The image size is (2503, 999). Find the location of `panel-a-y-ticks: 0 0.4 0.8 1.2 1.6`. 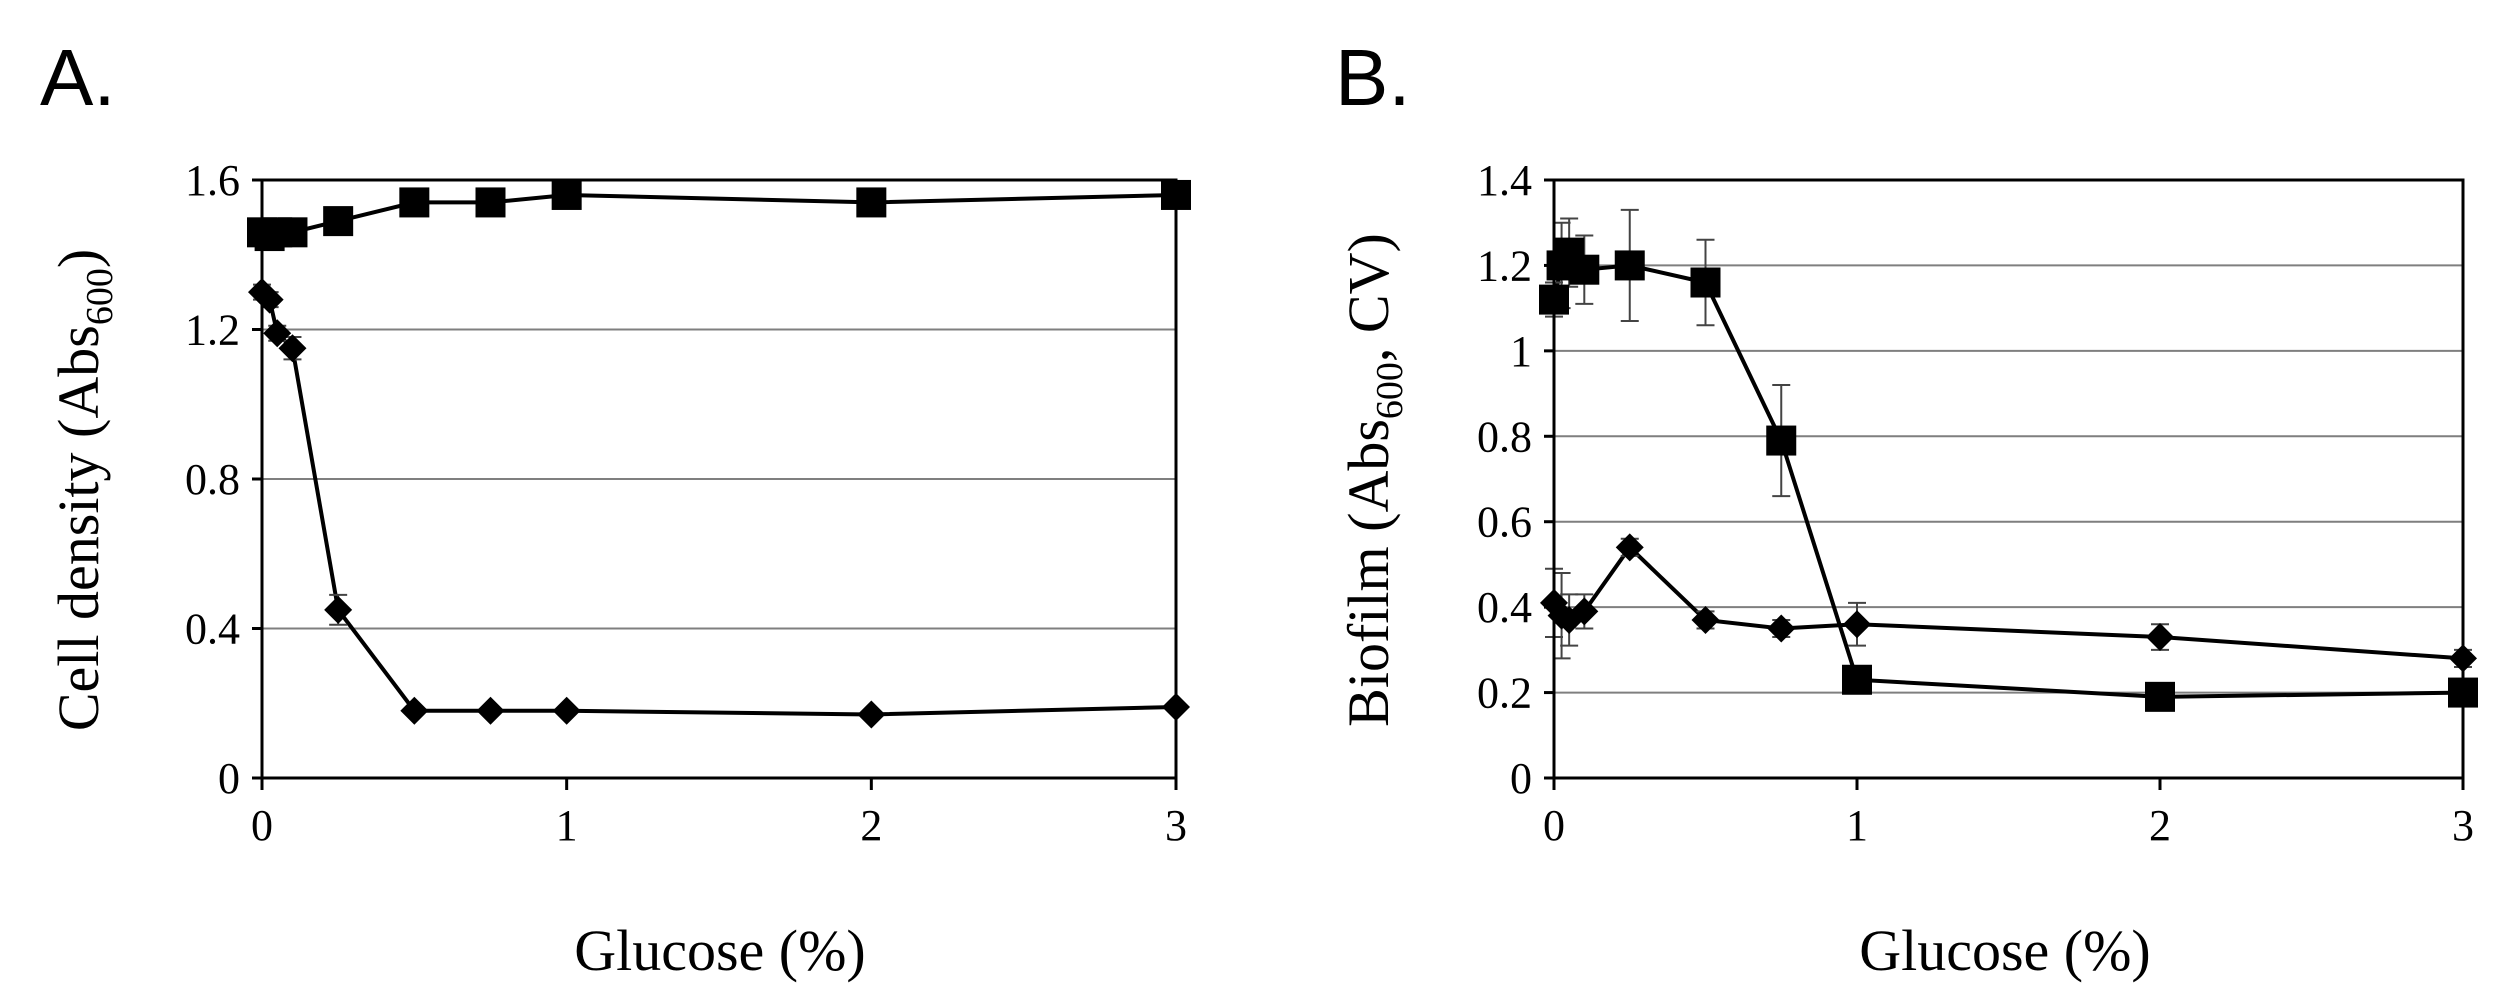

panel-a-y-ticks: 0 0.4 0.8 1.2 1.6 is located at coordinates (223, 479).